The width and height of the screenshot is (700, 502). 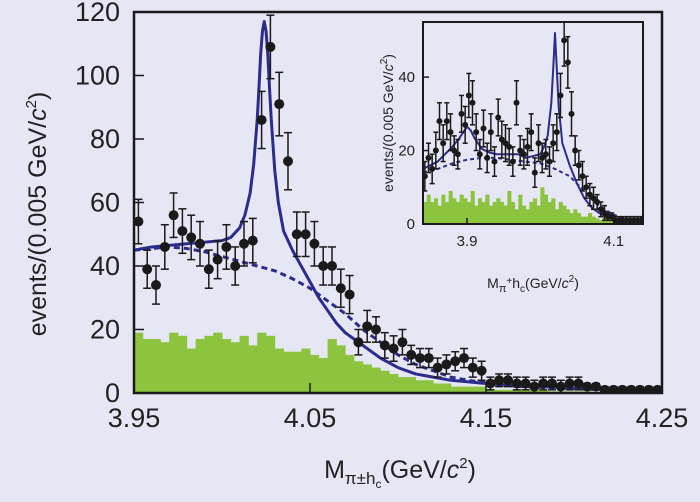 I want to click on main-x-tick-label: 4.15, so click(x=486, y=418).